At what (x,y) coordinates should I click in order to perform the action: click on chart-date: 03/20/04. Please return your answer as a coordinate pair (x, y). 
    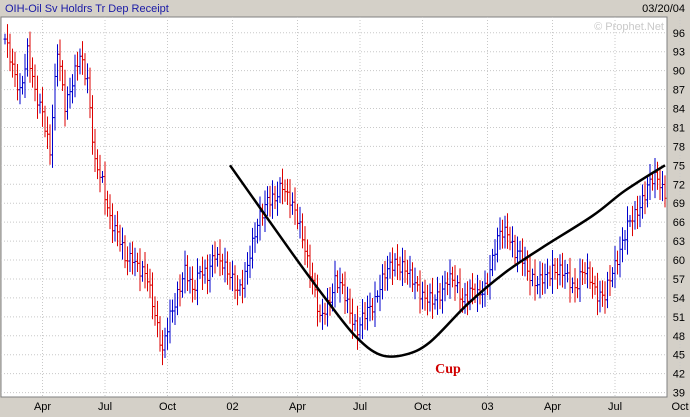
    Looking at the image, I should click on (663, 9).